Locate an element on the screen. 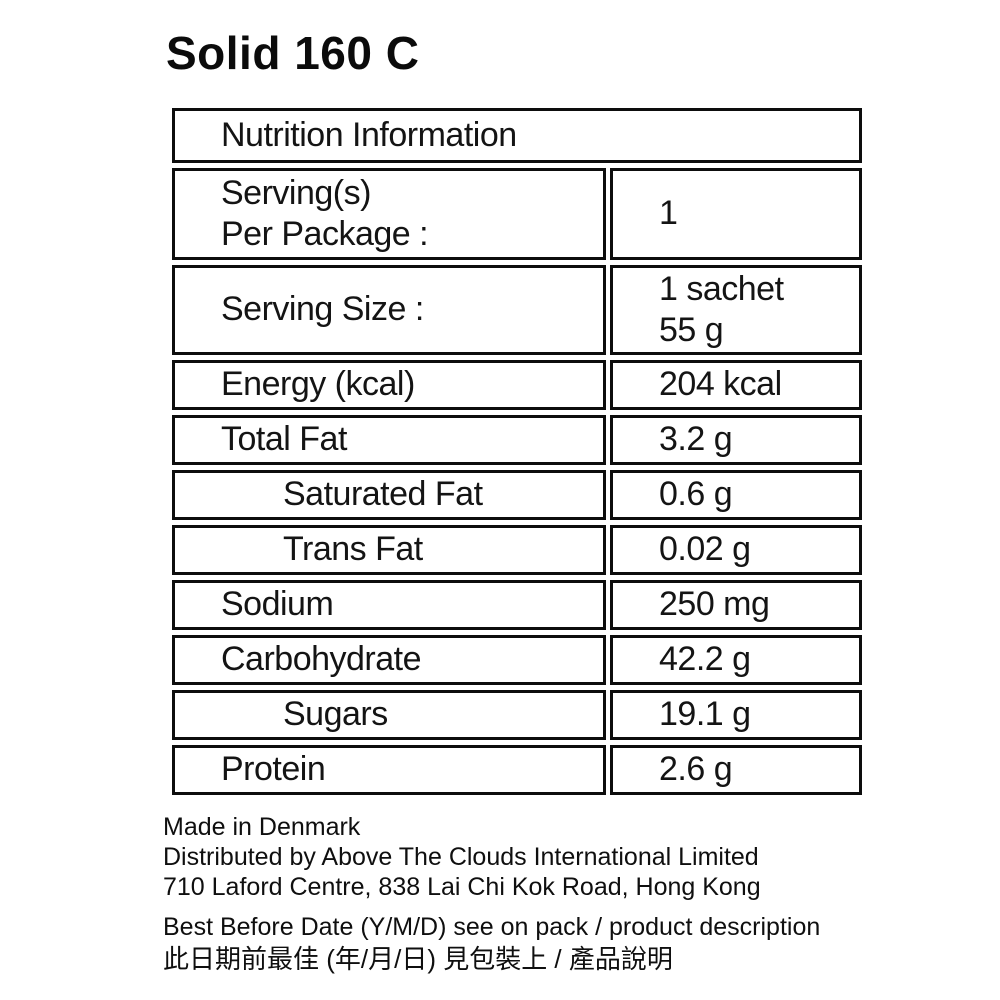  table-row-sugars: Sugars 19.1 g is located at coordinates (517, 715).